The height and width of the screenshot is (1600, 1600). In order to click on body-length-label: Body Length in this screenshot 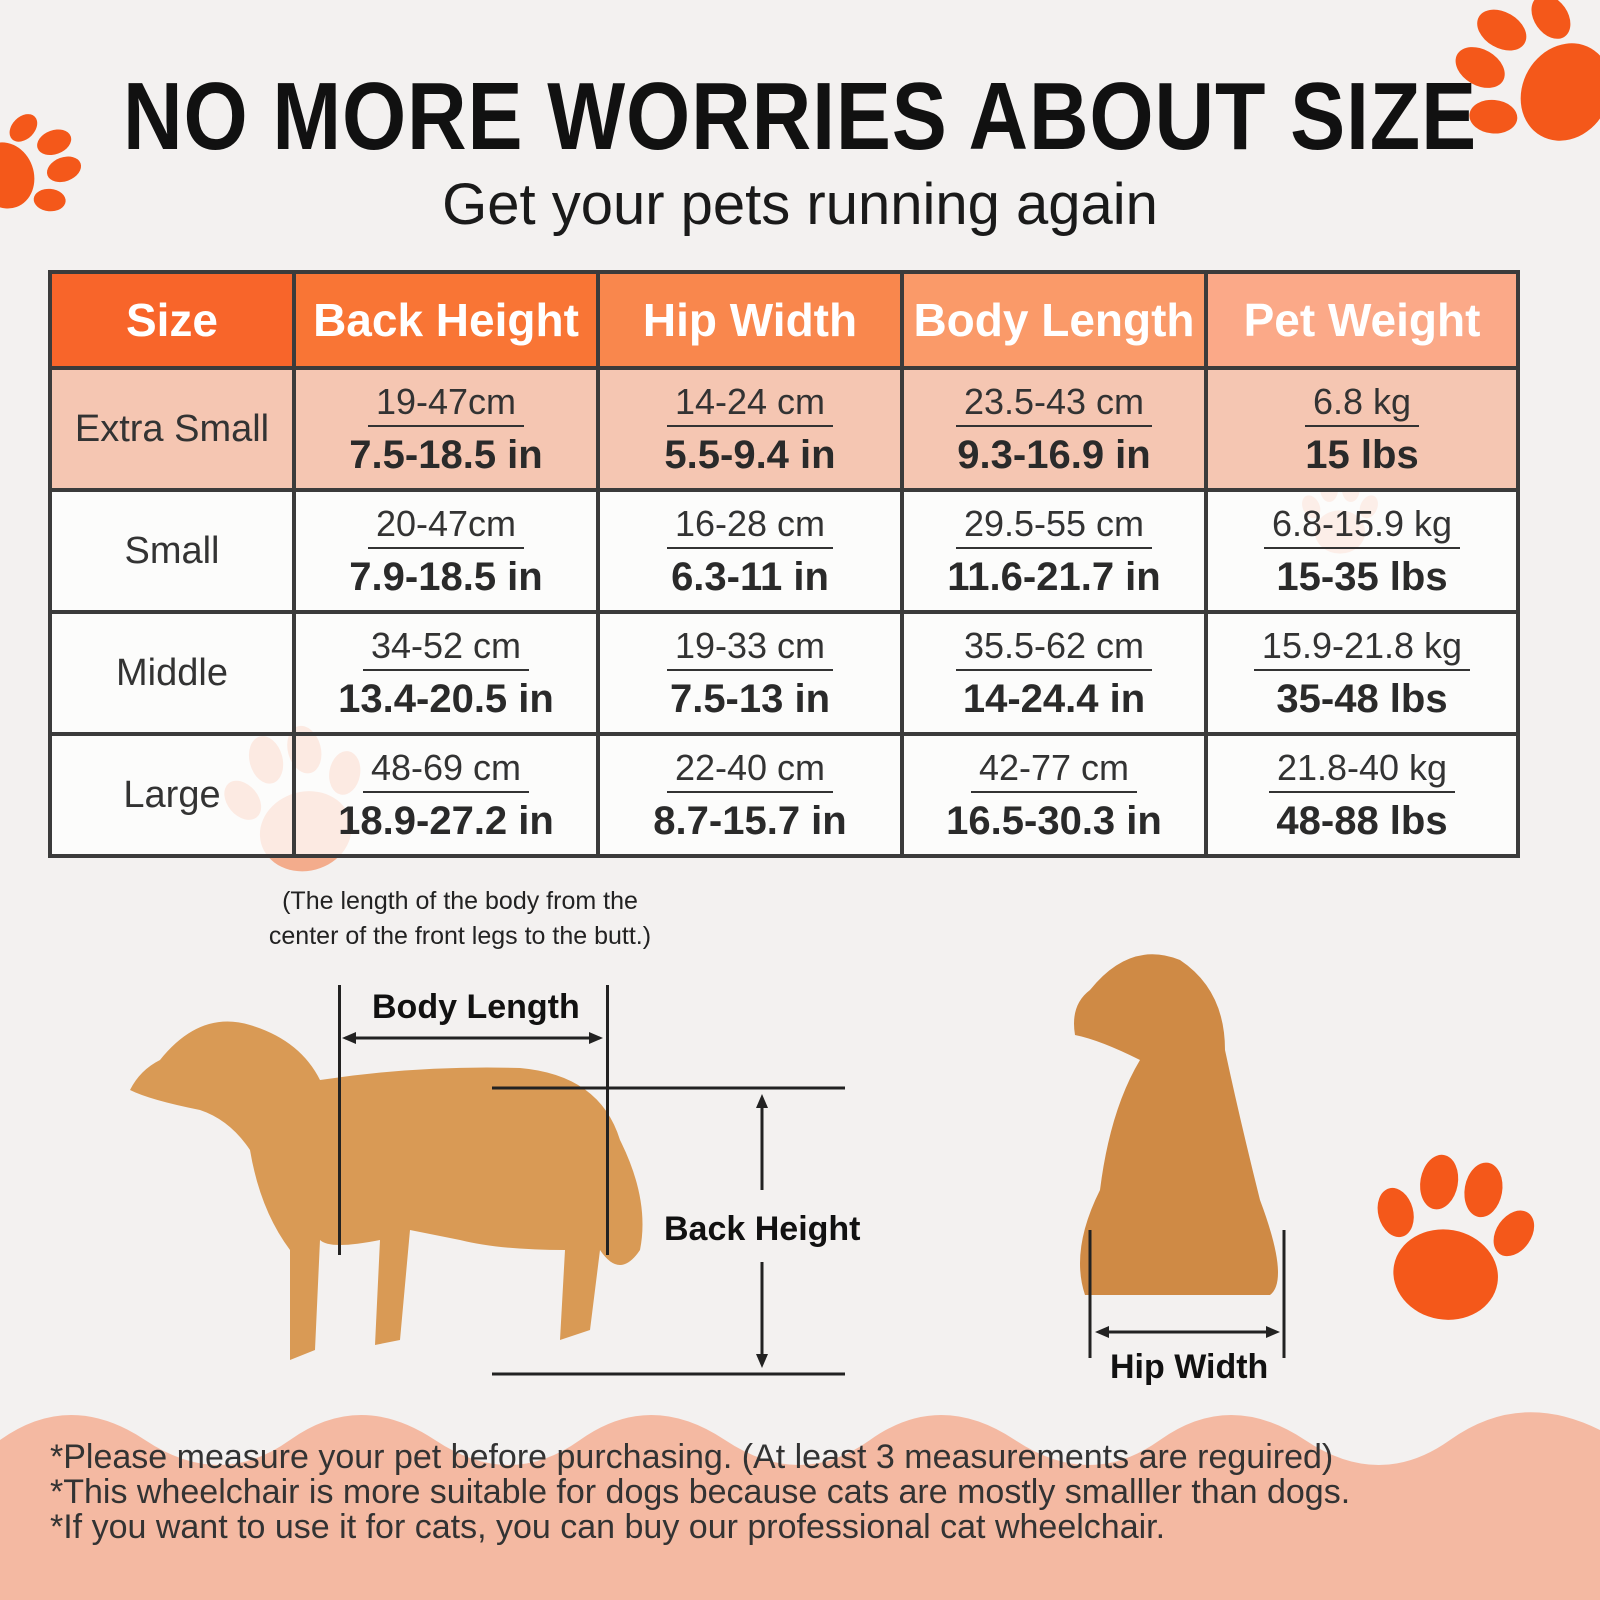, I will do `click(476, 1007)`.